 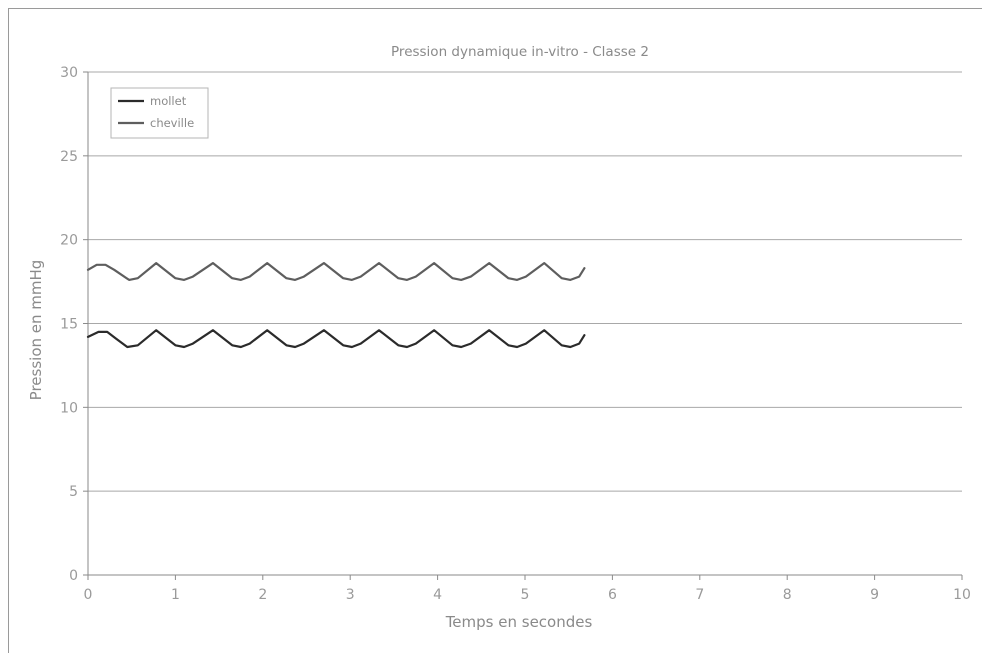 What do you see at coordinates (73, 492) in the screenshot?
I see `y-tick-label-5: 5` at bounding box center [73, 492].